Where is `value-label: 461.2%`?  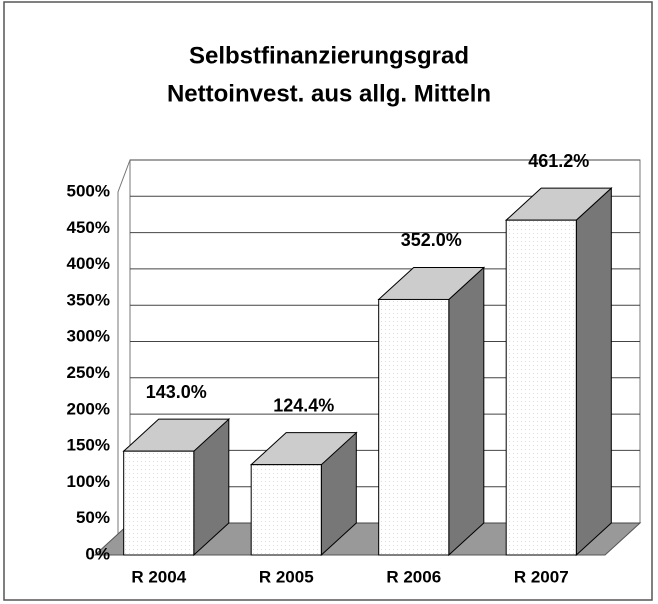 value-label: 461.2% is located at coordinates (558, 161).